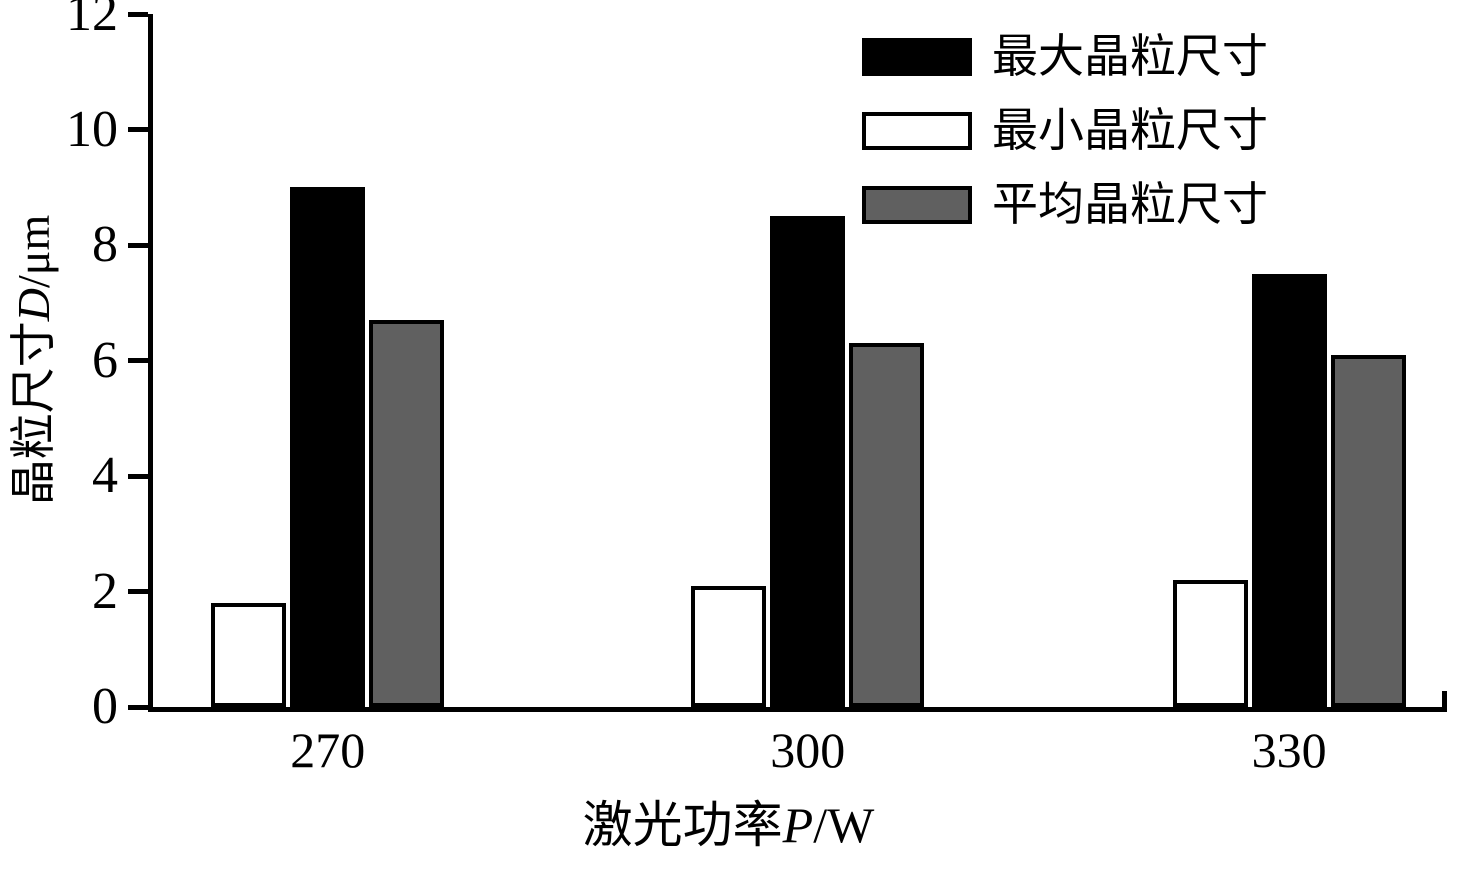 The image size is (1457, 874). What do you see at coordinates (682, 825) in the screenshot?
I see `x-axis-title-text: 激光功率` at bounding box center [682, 825].